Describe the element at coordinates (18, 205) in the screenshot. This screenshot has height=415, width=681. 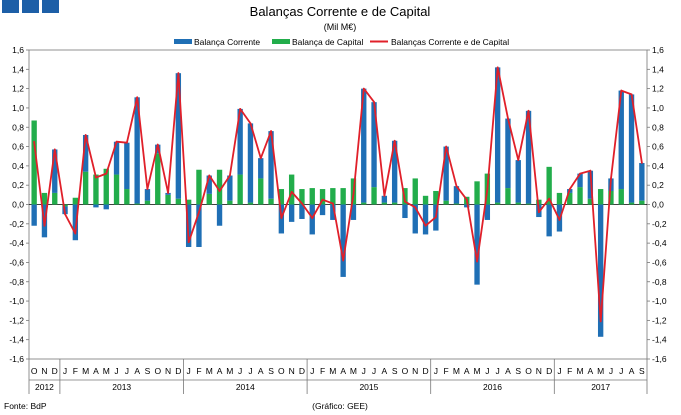
I see `y-tick-label-left: 0,0` at that location.